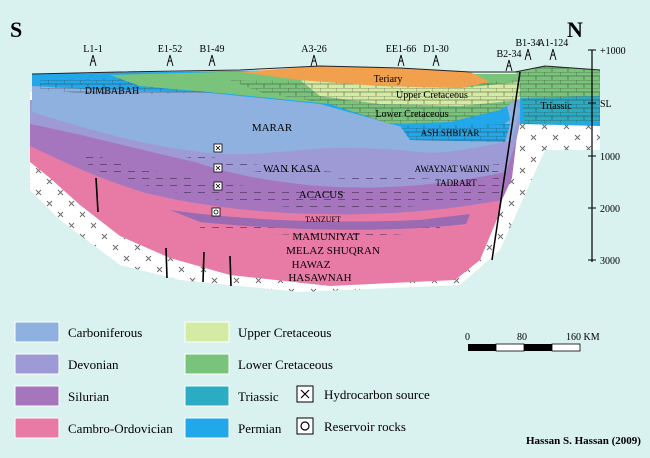 The width and height of the screenshot is (650, 458). What do you see at coordinates (365, 426) in the screenshot?
I see `symbol-legend-label: Reservoir rocks` at bounding box center [365, 426].